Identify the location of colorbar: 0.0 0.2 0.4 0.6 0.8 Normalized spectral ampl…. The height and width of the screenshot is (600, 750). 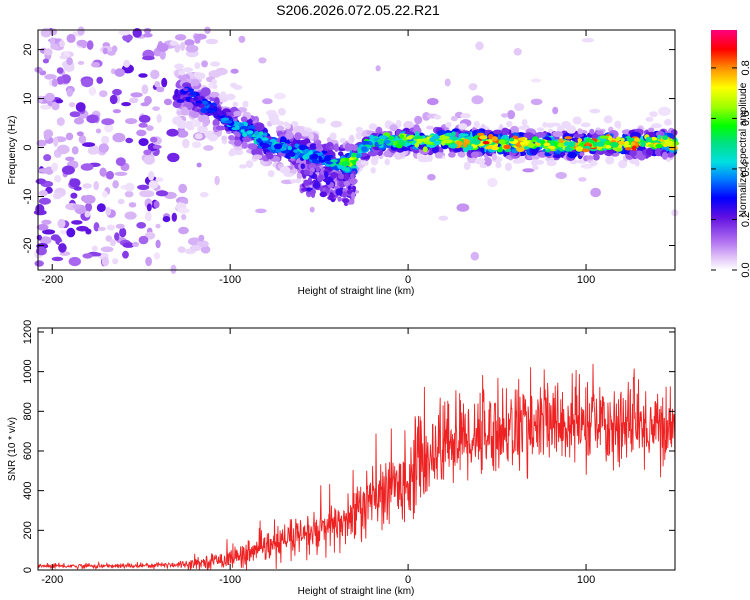
(730, 154).